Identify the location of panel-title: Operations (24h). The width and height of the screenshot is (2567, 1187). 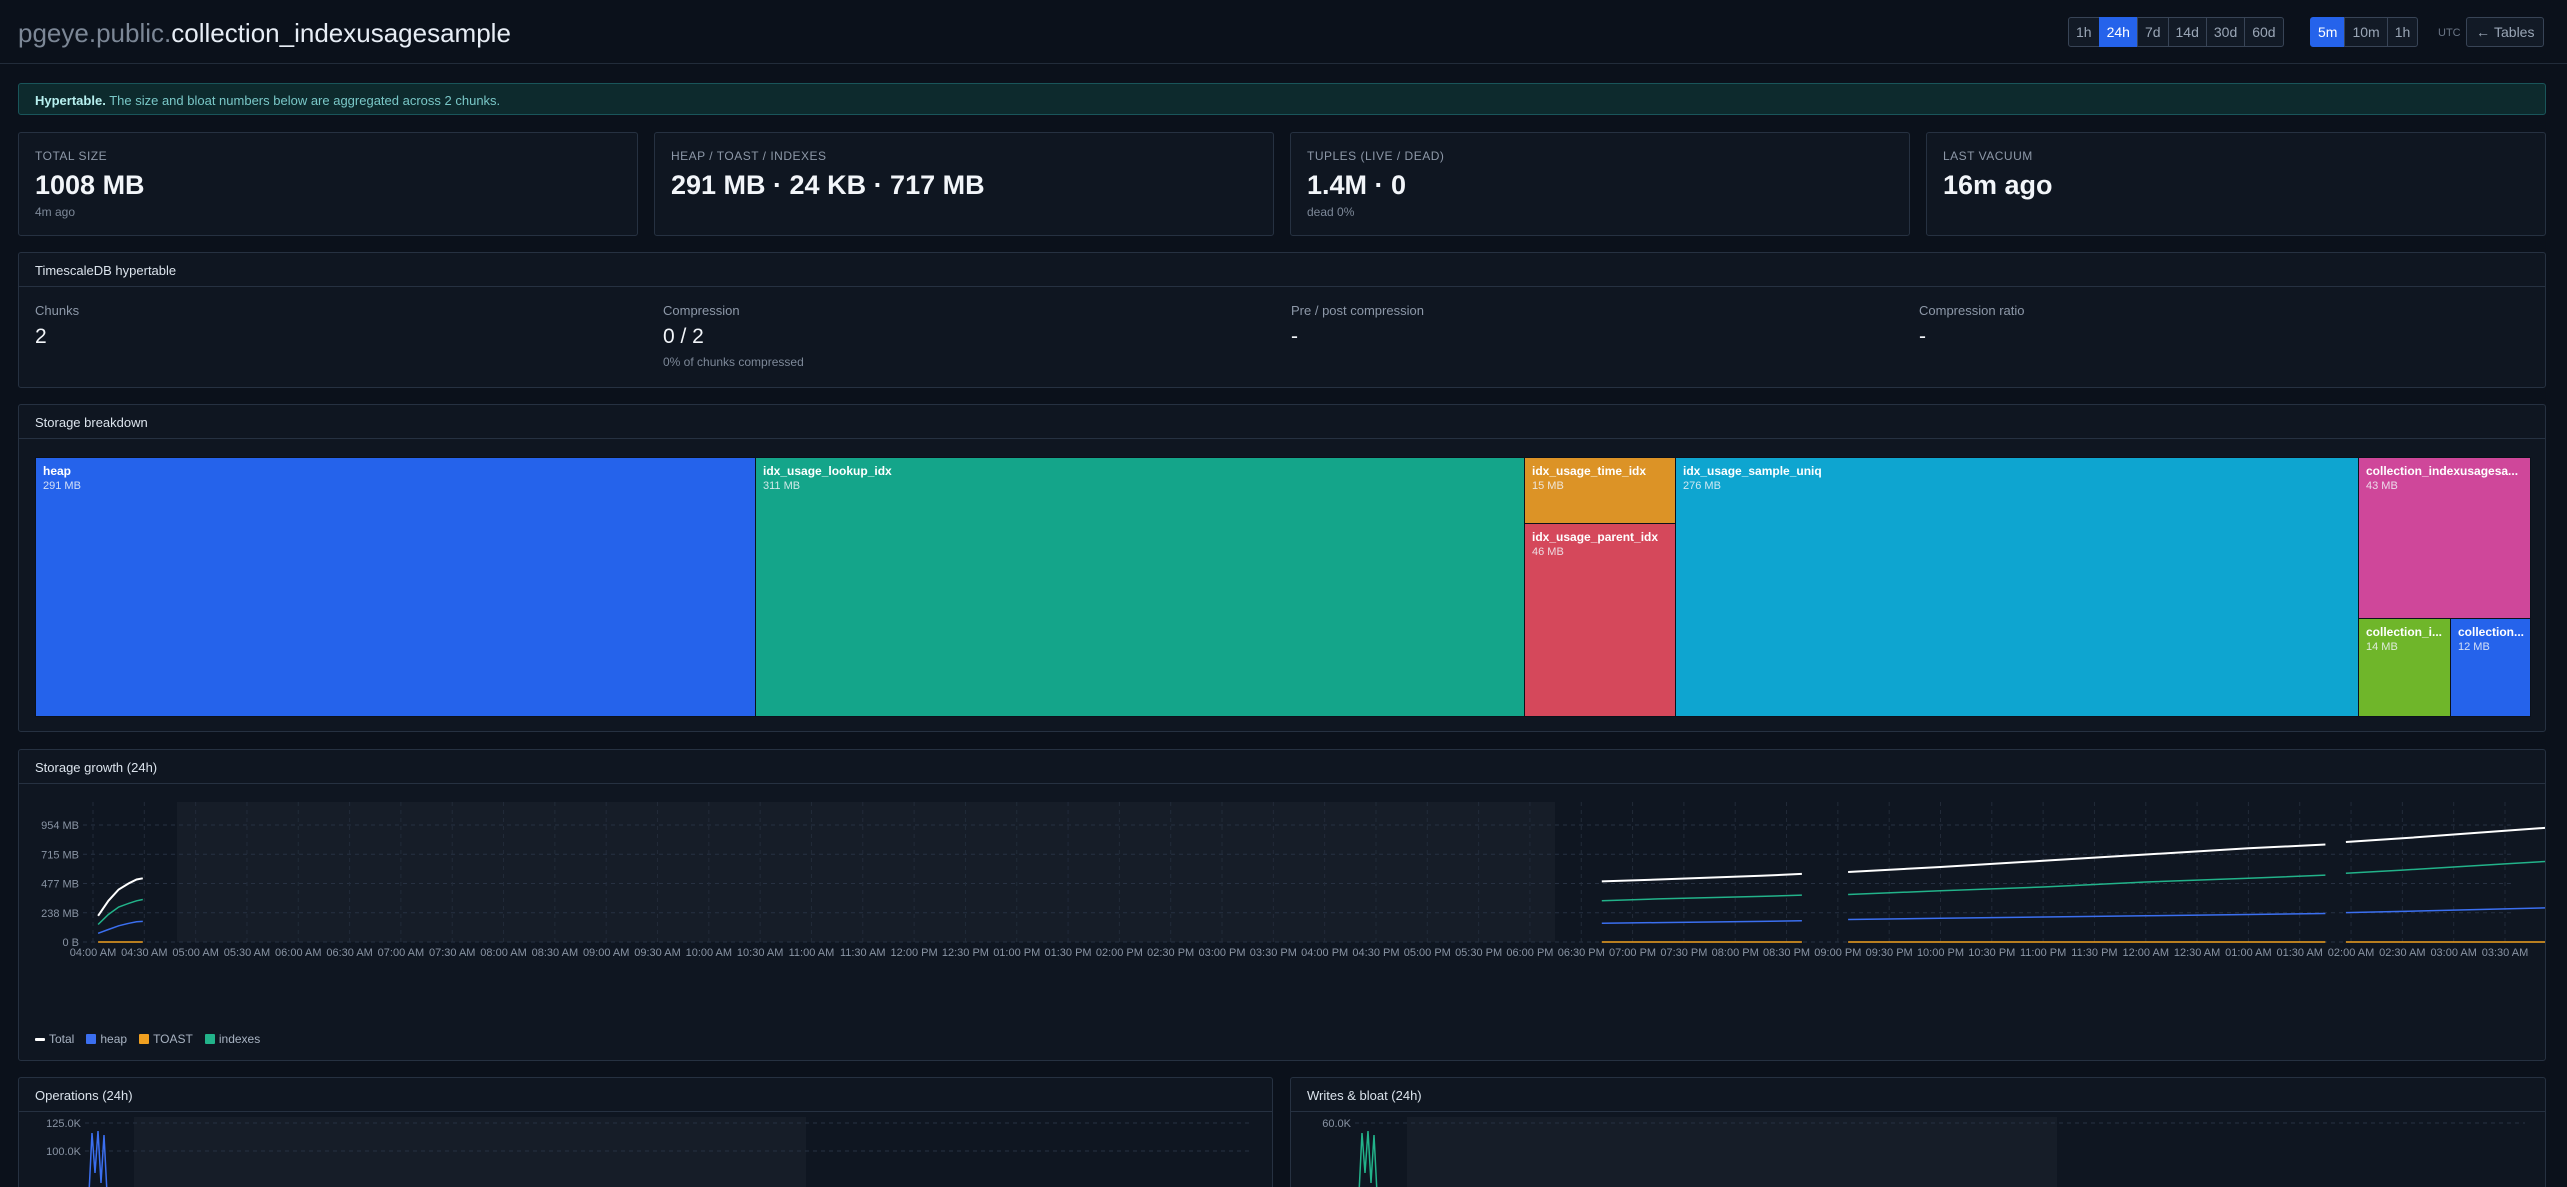
(645, 1095).